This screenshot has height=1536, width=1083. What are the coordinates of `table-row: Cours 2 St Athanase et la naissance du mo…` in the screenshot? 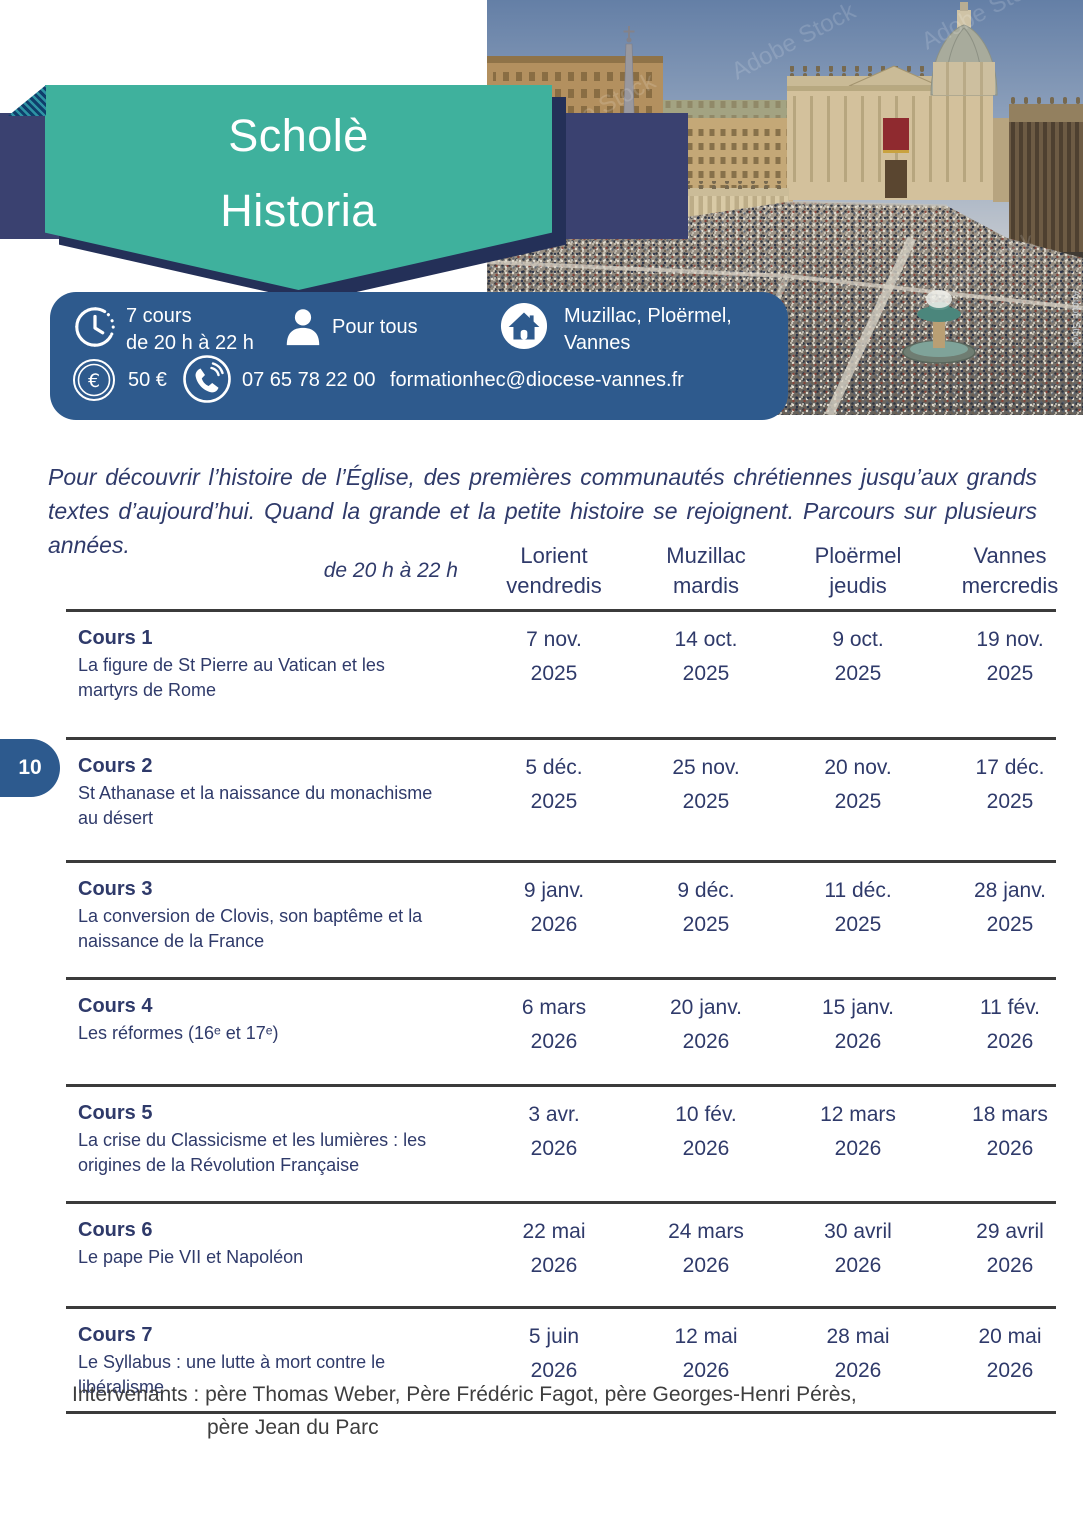 It's located at (574, 800).